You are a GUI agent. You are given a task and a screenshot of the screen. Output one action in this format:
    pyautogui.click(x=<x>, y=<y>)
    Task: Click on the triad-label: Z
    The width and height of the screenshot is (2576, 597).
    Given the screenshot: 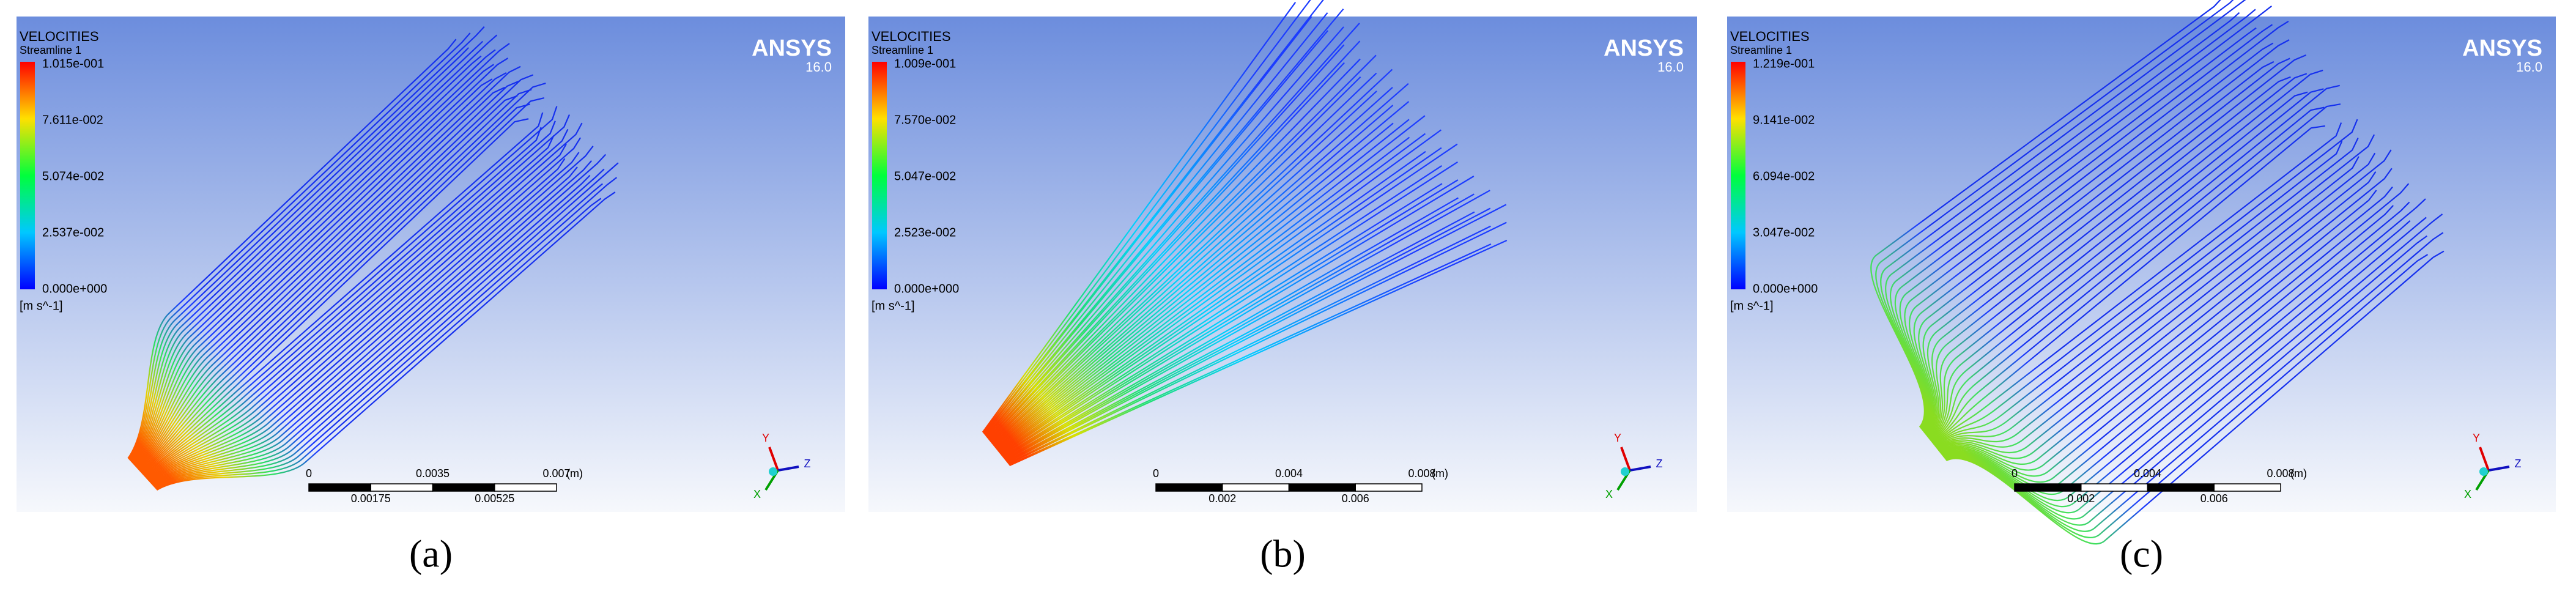 What is the action you would take?
    pyautogui.click(x=807, y=464)
    